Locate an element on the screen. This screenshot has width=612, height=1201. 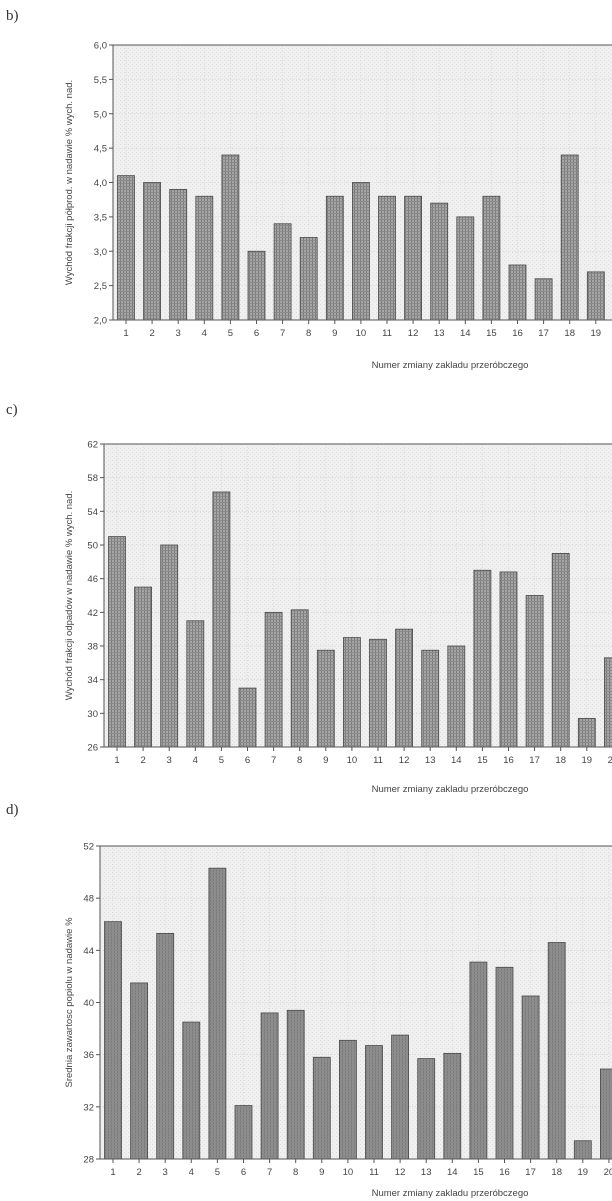
y-tick-label: 42 is located at coordinates (92, 613).